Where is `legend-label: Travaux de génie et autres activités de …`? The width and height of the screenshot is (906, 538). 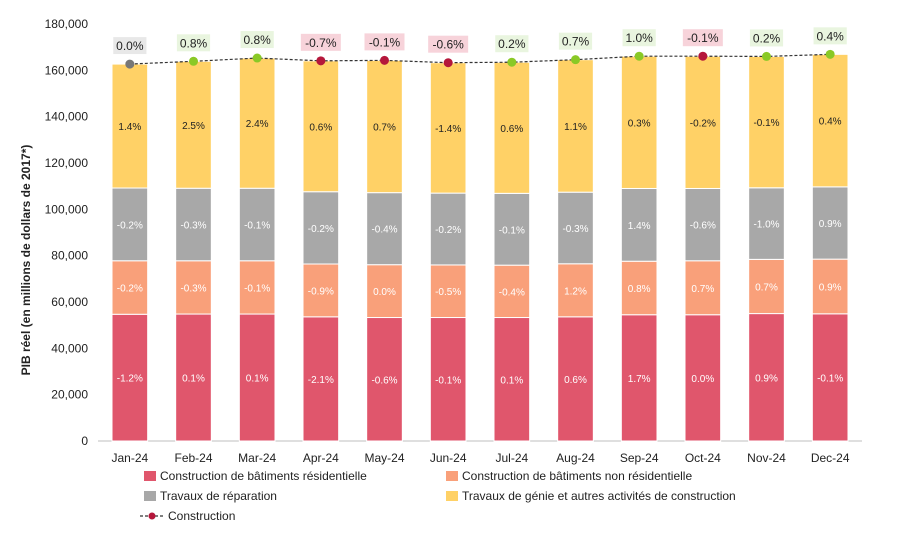 legend-label: Travaux de génie et autres activités de … is located at coordinates (599, 496).